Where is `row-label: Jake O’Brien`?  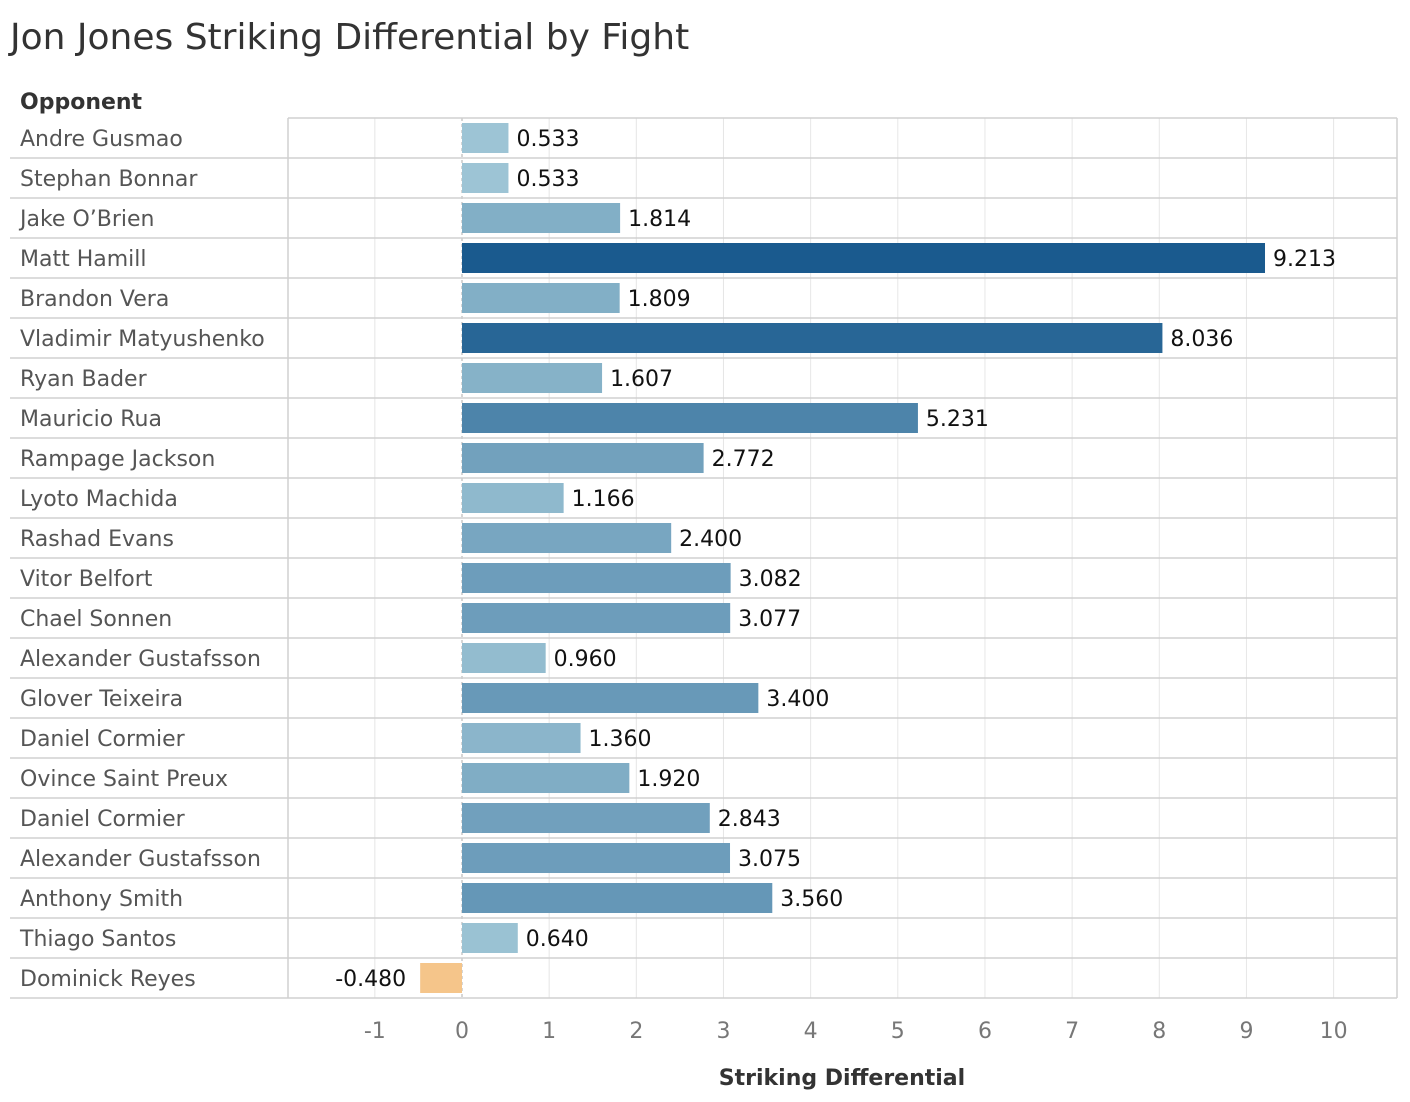
row-label: Jake O’Brien is located at coordinates (86, 219).